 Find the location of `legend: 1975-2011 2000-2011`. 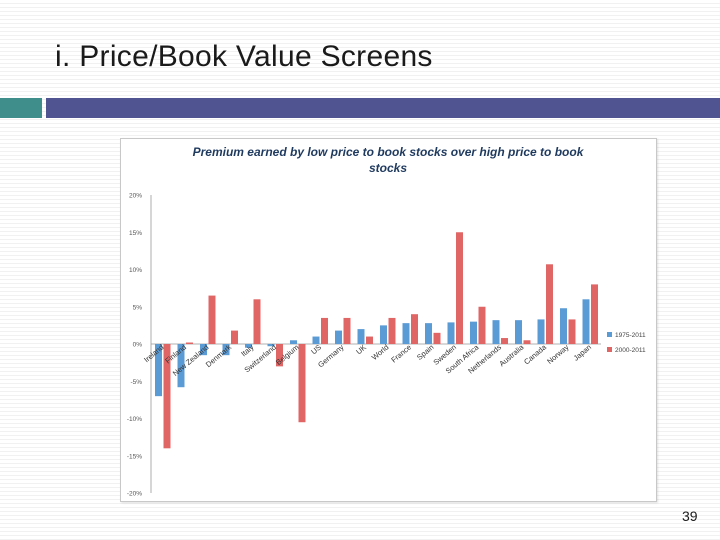

legend: 1975-2011 2000-2011 is located at coordinates (626, 343).